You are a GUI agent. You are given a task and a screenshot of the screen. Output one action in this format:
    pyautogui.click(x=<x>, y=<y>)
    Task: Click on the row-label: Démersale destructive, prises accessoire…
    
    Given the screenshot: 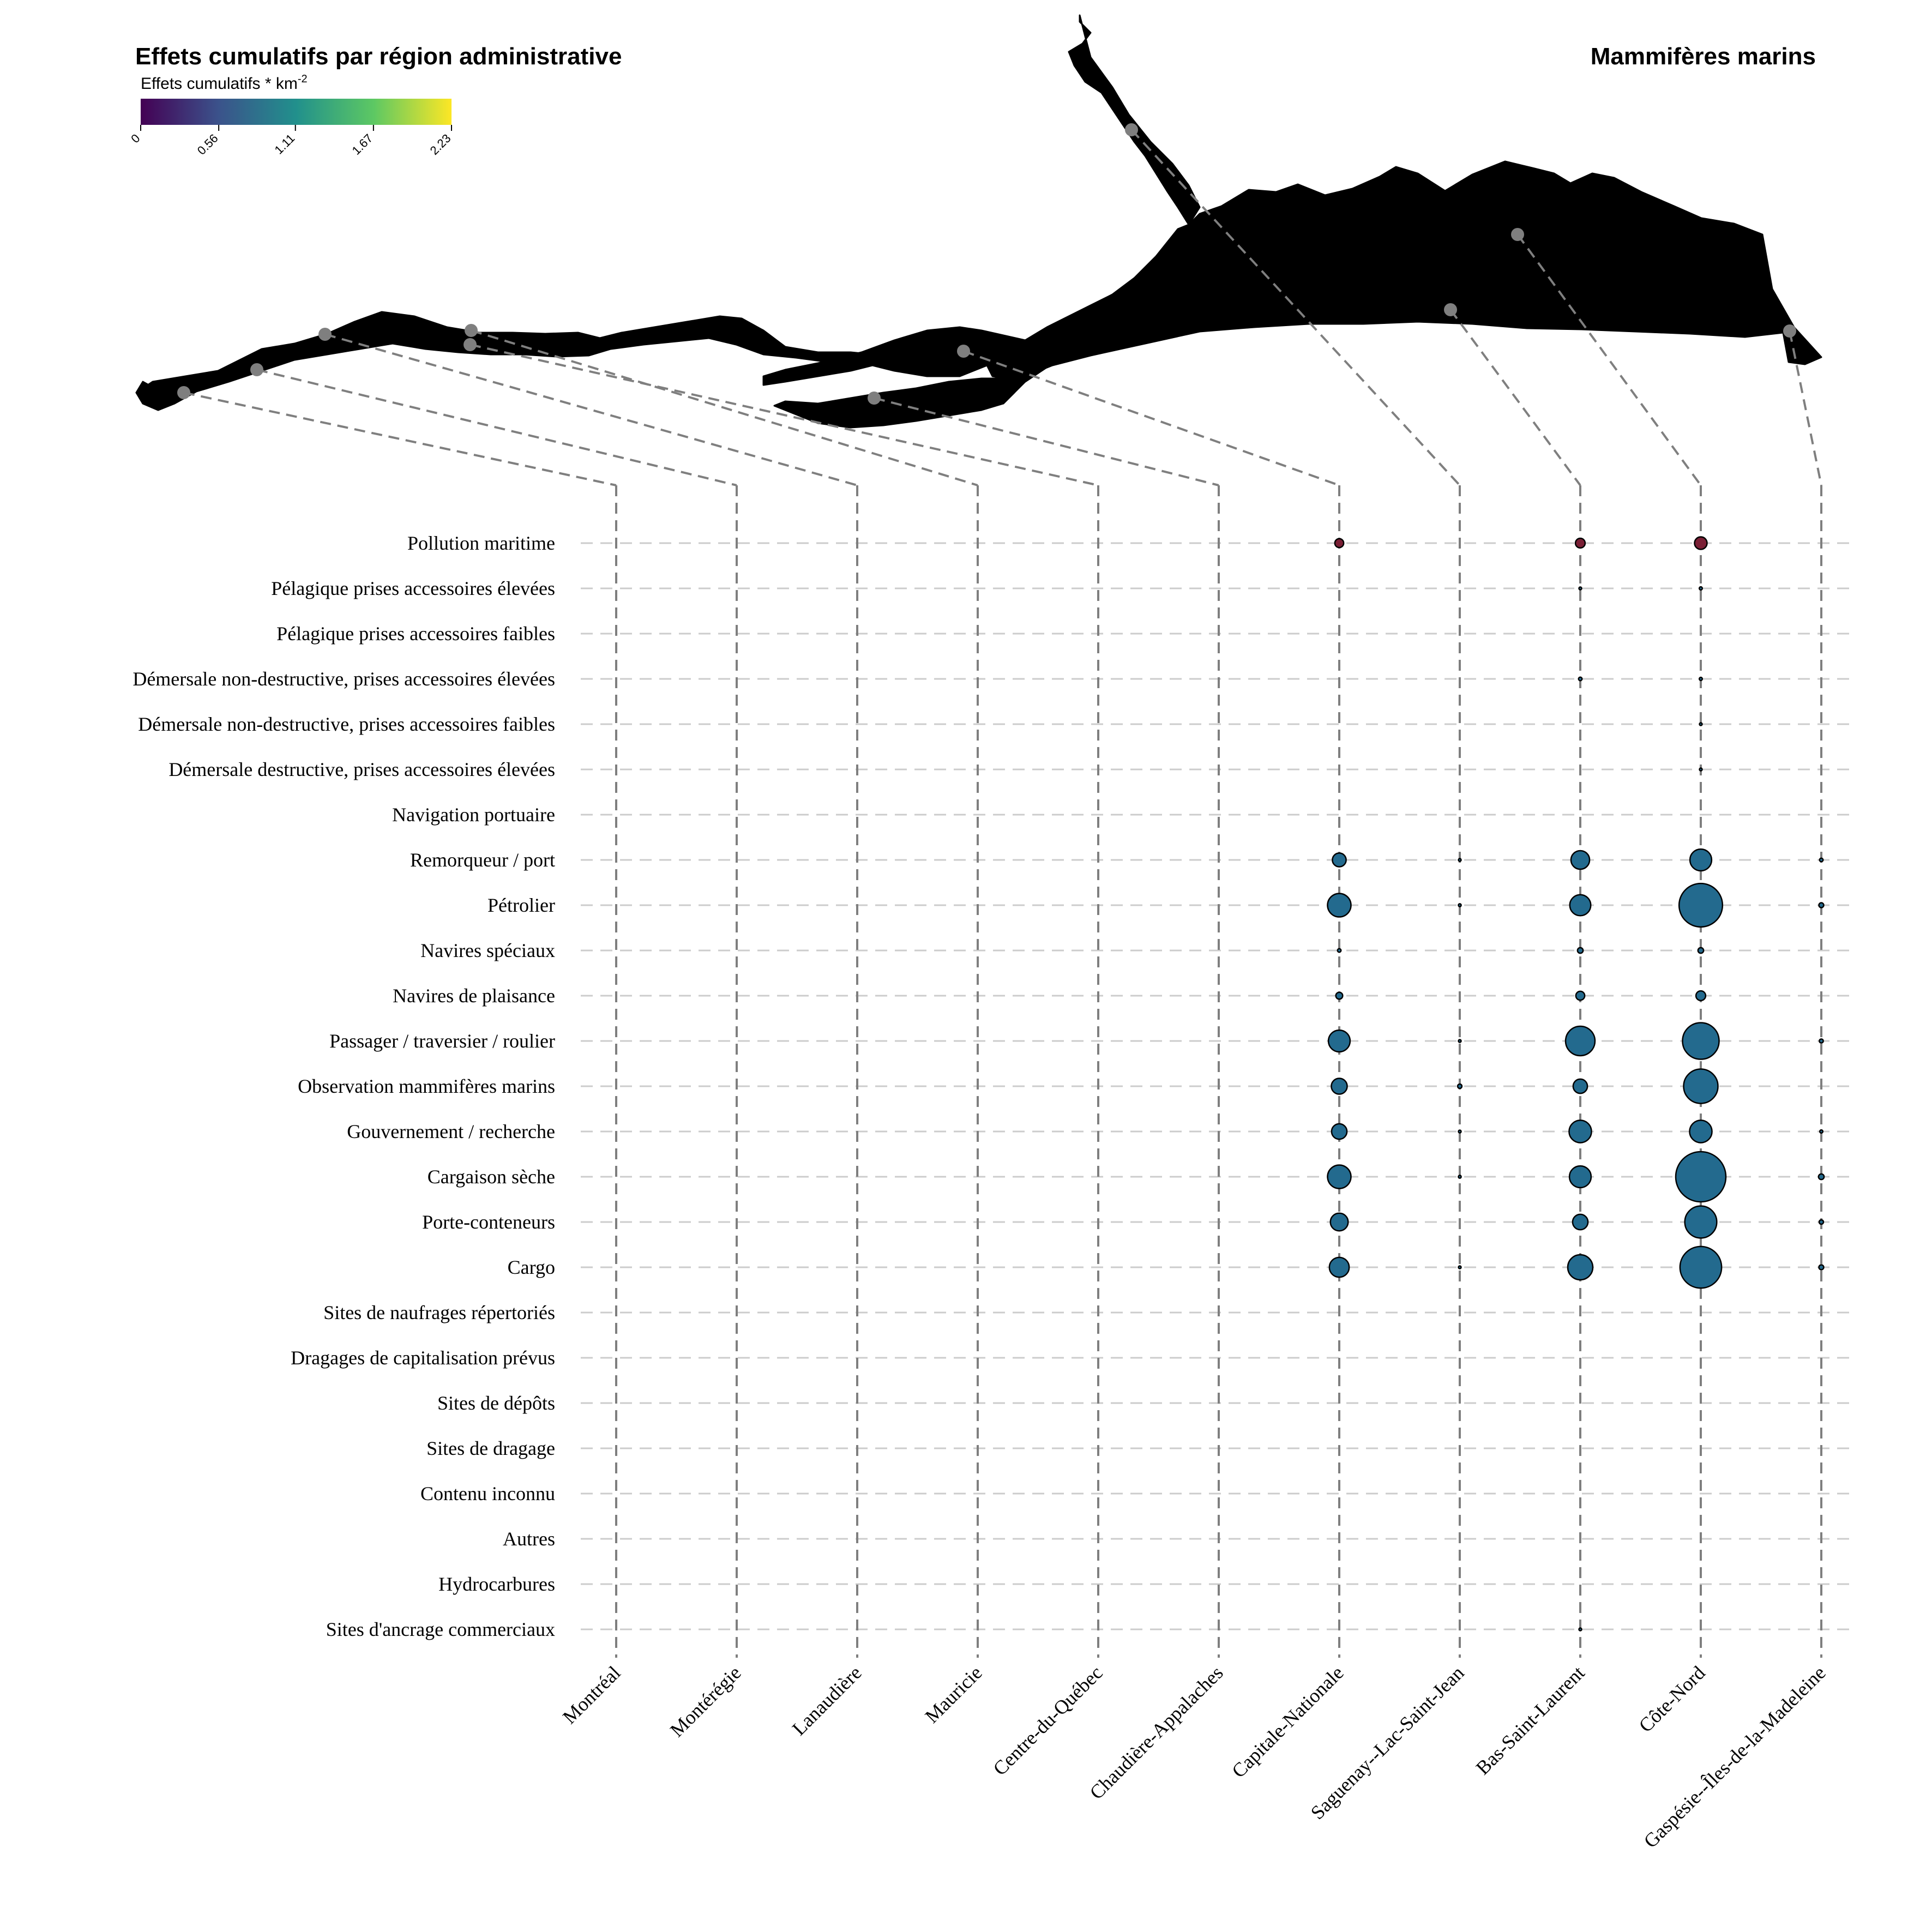 What is the action you would take?
    pyautogui.click(x=361, y=769)
    